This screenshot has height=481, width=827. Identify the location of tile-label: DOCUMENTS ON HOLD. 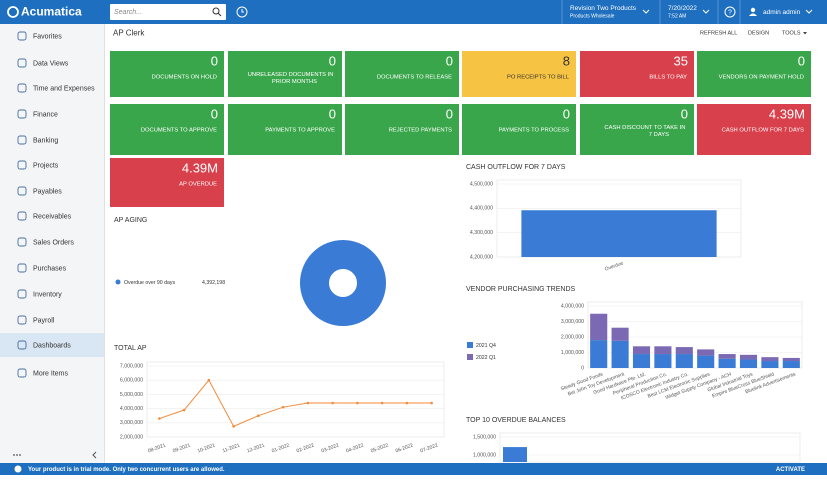
(184, 78).